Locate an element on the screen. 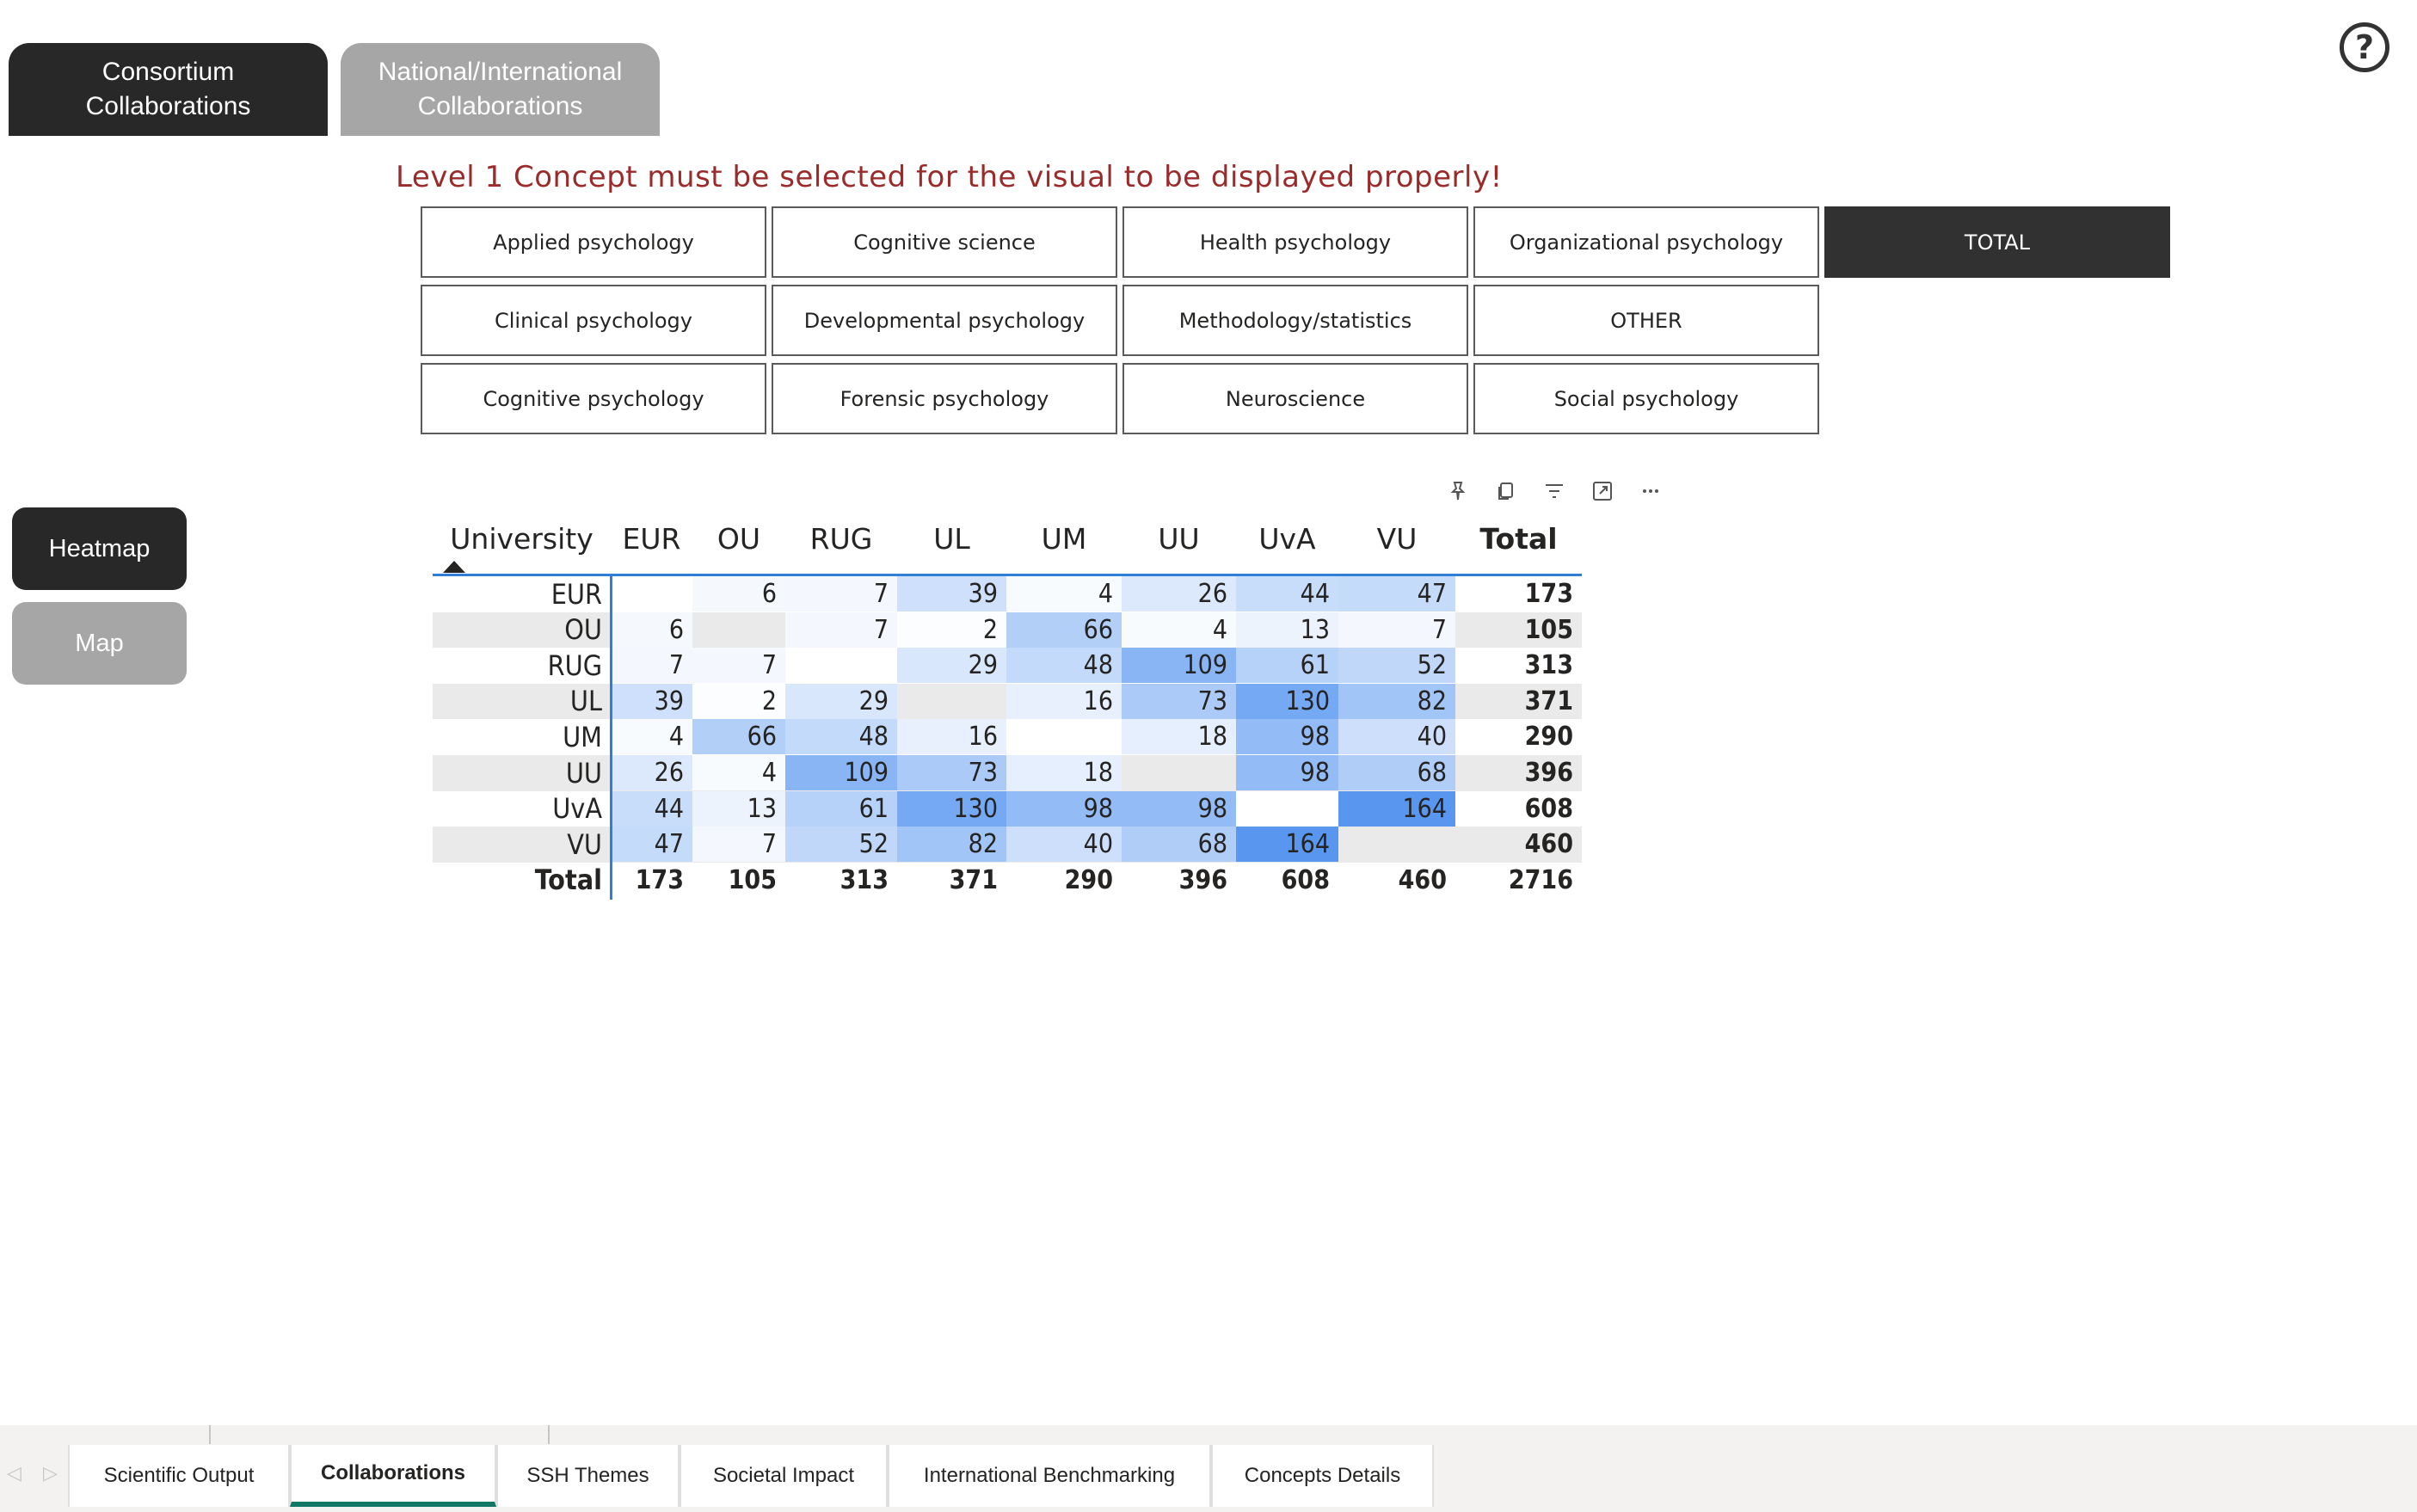 This screenshot has height=1512, width=2417. sort-ascending-icon is located at coordinates (454, 567).